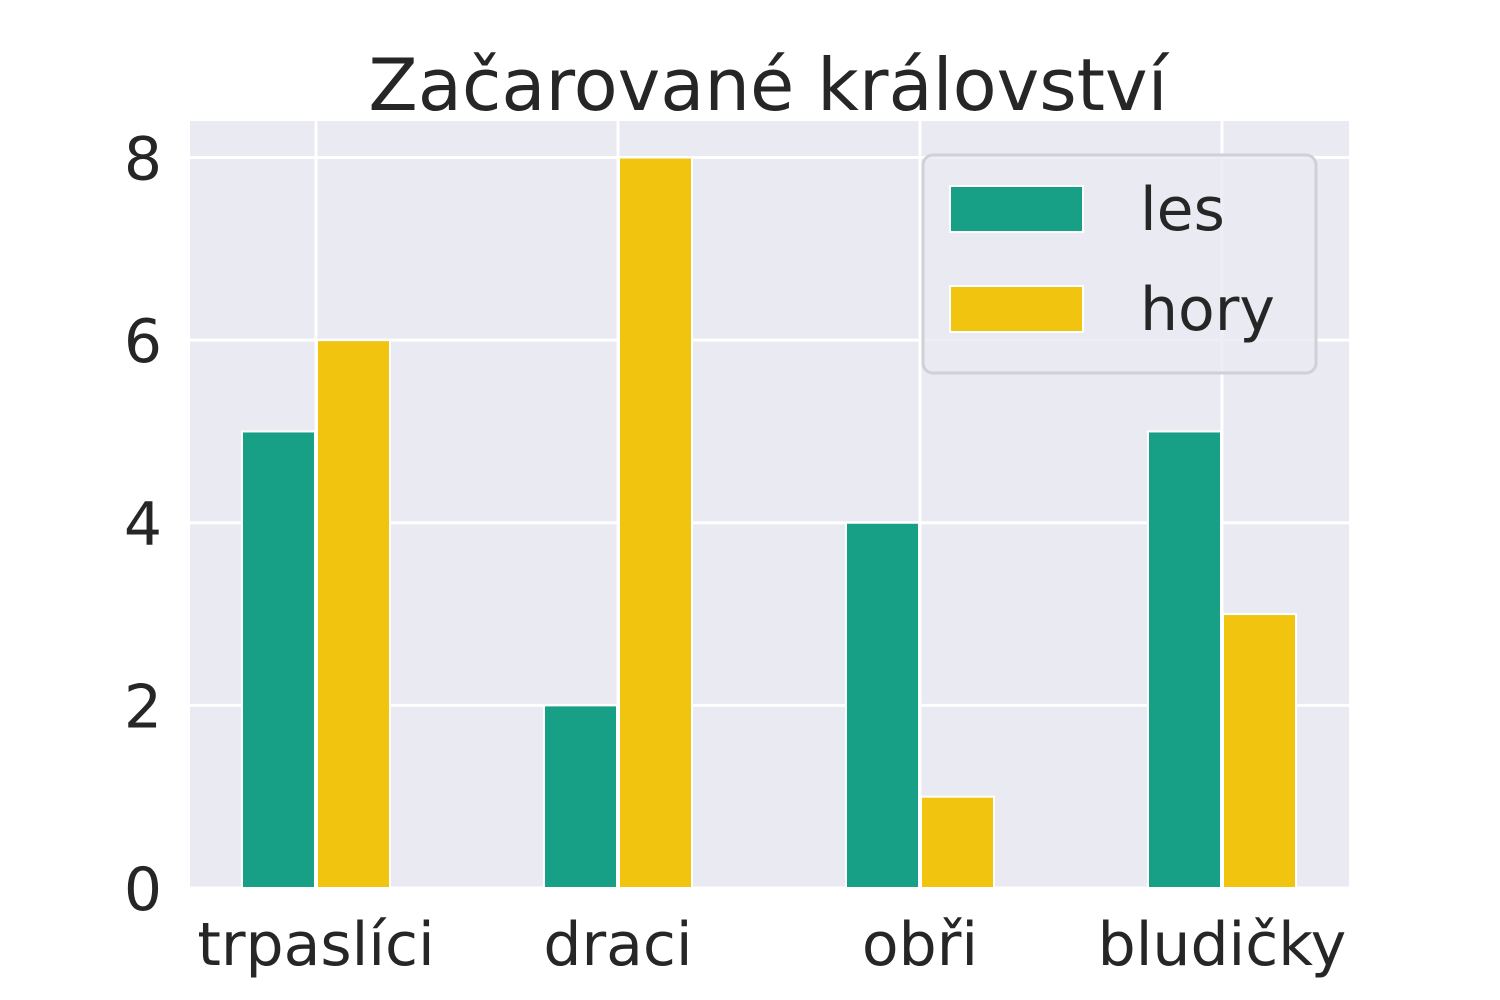  I want to click on bar-hory-bludičky, so click(1259, 751).